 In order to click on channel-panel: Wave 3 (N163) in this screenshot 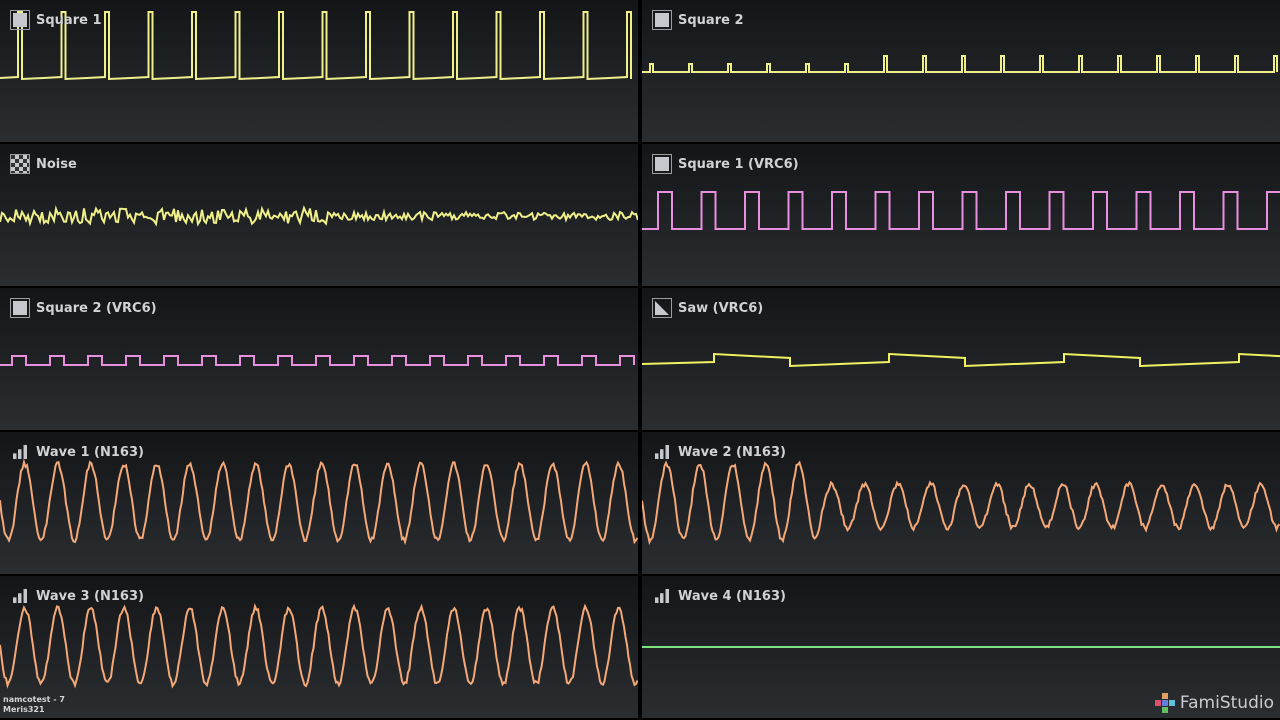, I will do `click(319, 647)`.